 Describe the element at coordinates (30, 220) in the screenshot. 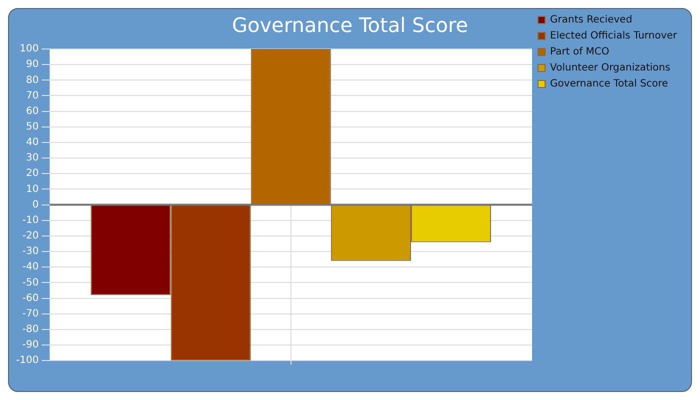

I see `y-tick-label: -10` at that location.